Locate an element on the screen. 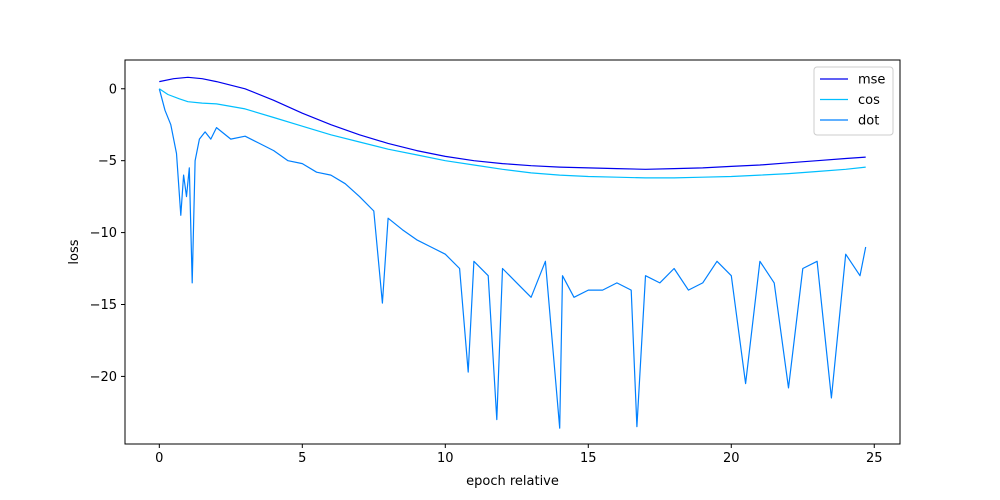  y-axis-title: loss is located at coordinates (74, 251).